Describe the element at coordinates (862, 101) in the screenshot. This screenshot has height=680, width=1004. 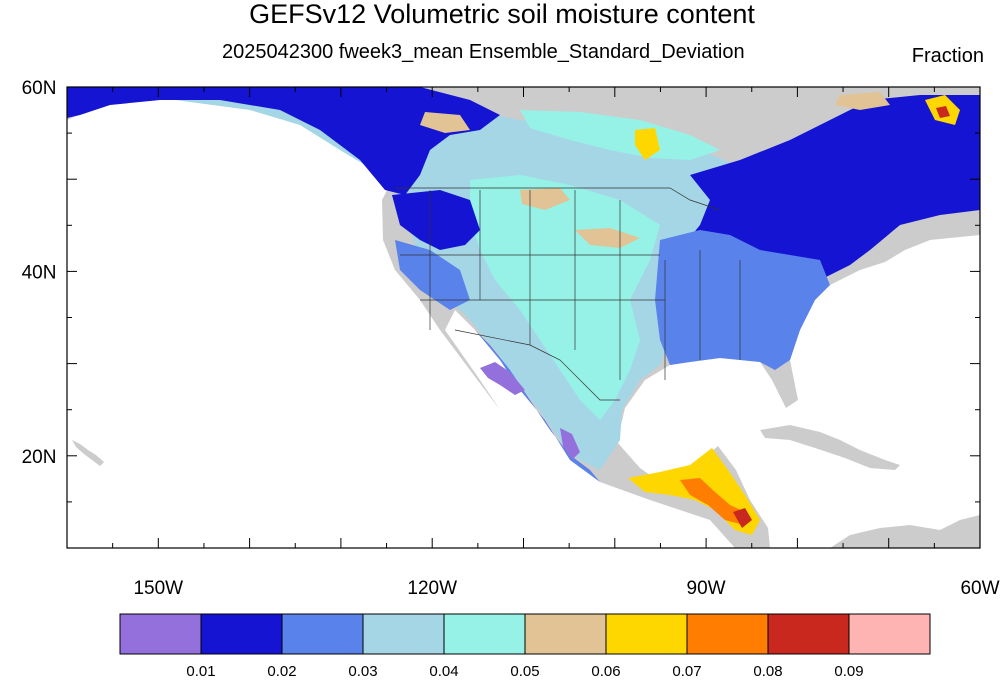
I see `field-level-0.06-c` at that location.